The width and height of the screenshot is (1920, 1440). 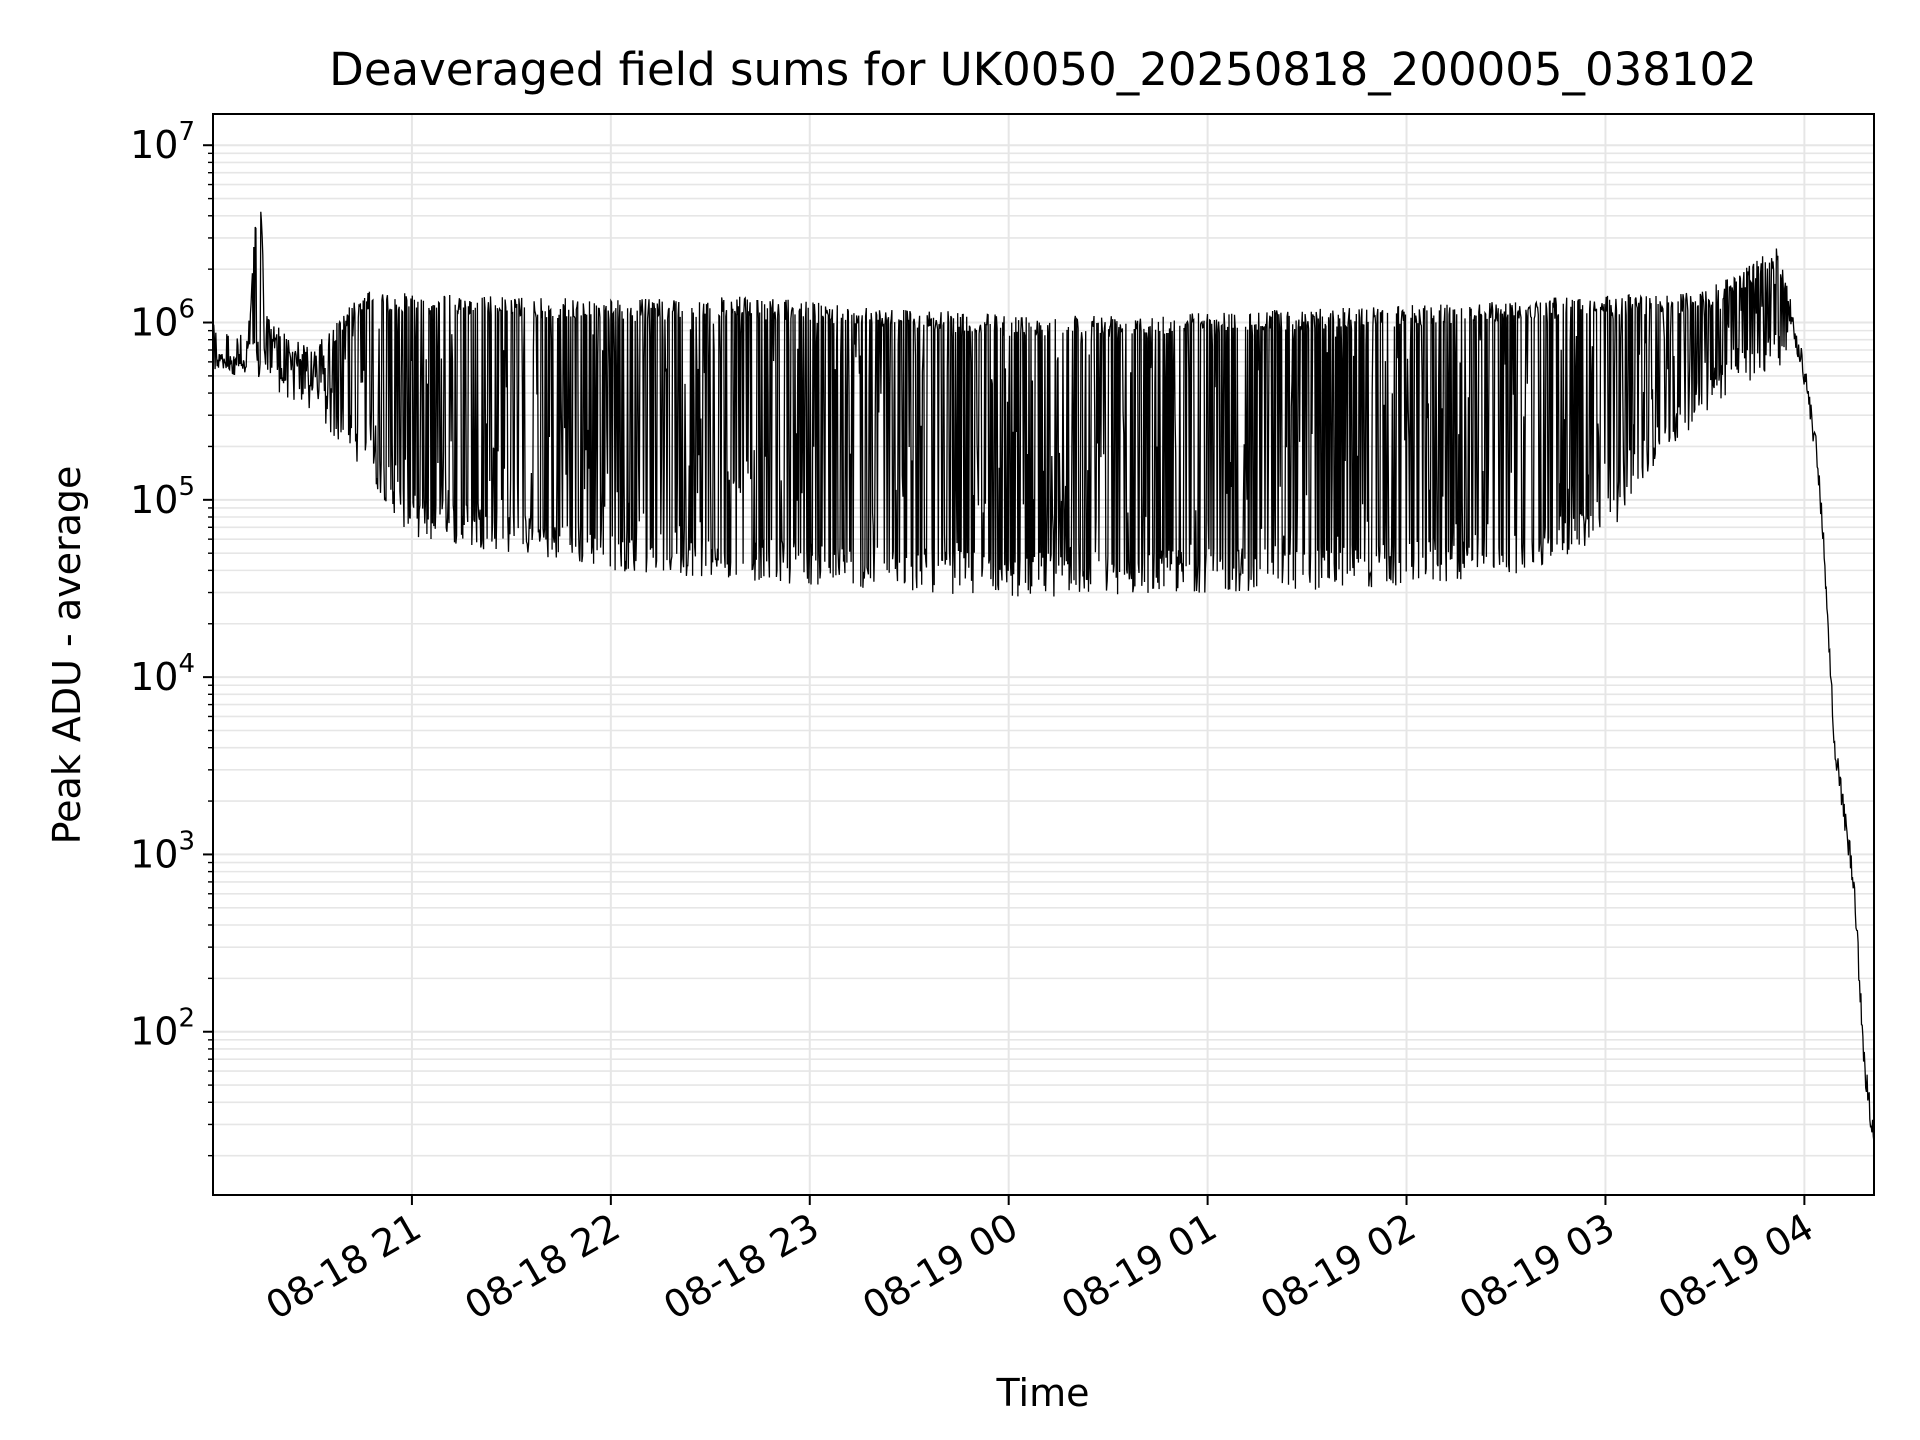 What do you see at coordinates (171, 637) in the screenshot?
I see `y-axis: 10² 10³ 10⁴ 10⁵ 10⁶ 10⁷` at bounding box center [171, 637].